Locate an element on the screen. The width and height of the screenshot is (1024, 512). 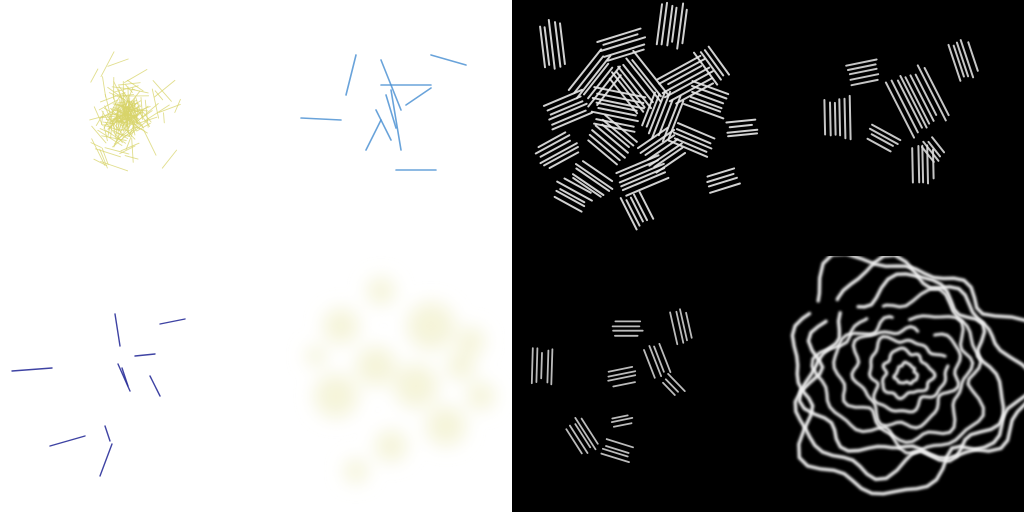
cream-blotches-tile is located at coordinates (384, 384).